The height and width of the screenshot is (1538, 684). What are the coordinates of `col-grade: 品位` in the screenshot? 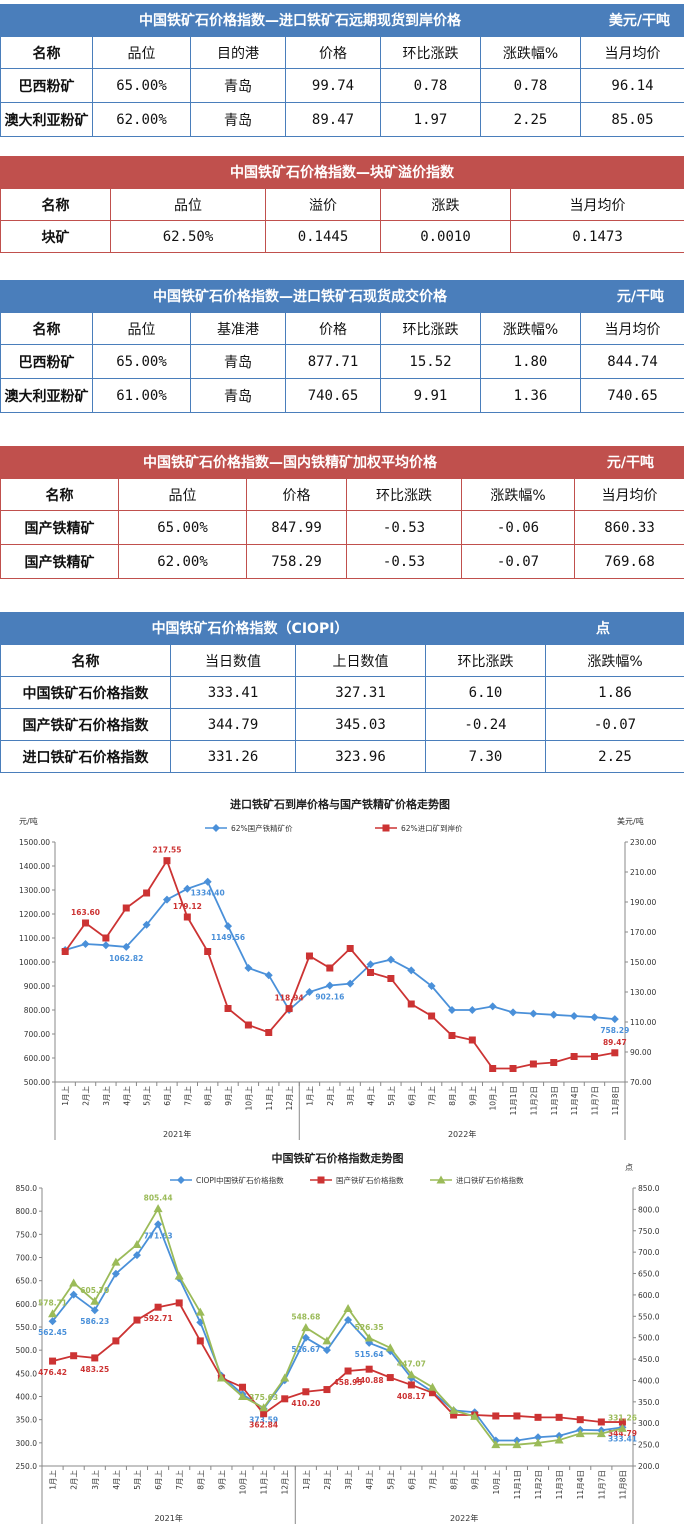 It's located at (141, 328).